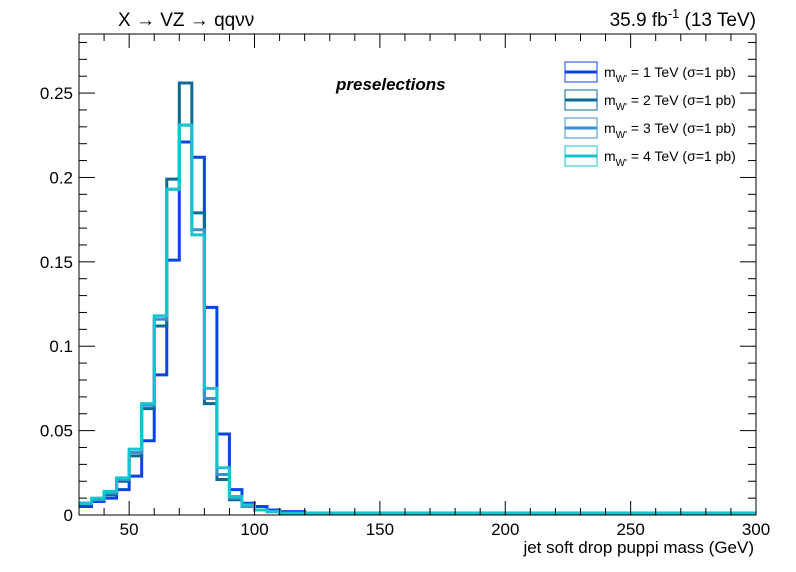  Describe the element at coordinates (681, 72) in the screenshot. I see `legend-mass-value: = 1 TeV (σ=1 pb)` at that location.